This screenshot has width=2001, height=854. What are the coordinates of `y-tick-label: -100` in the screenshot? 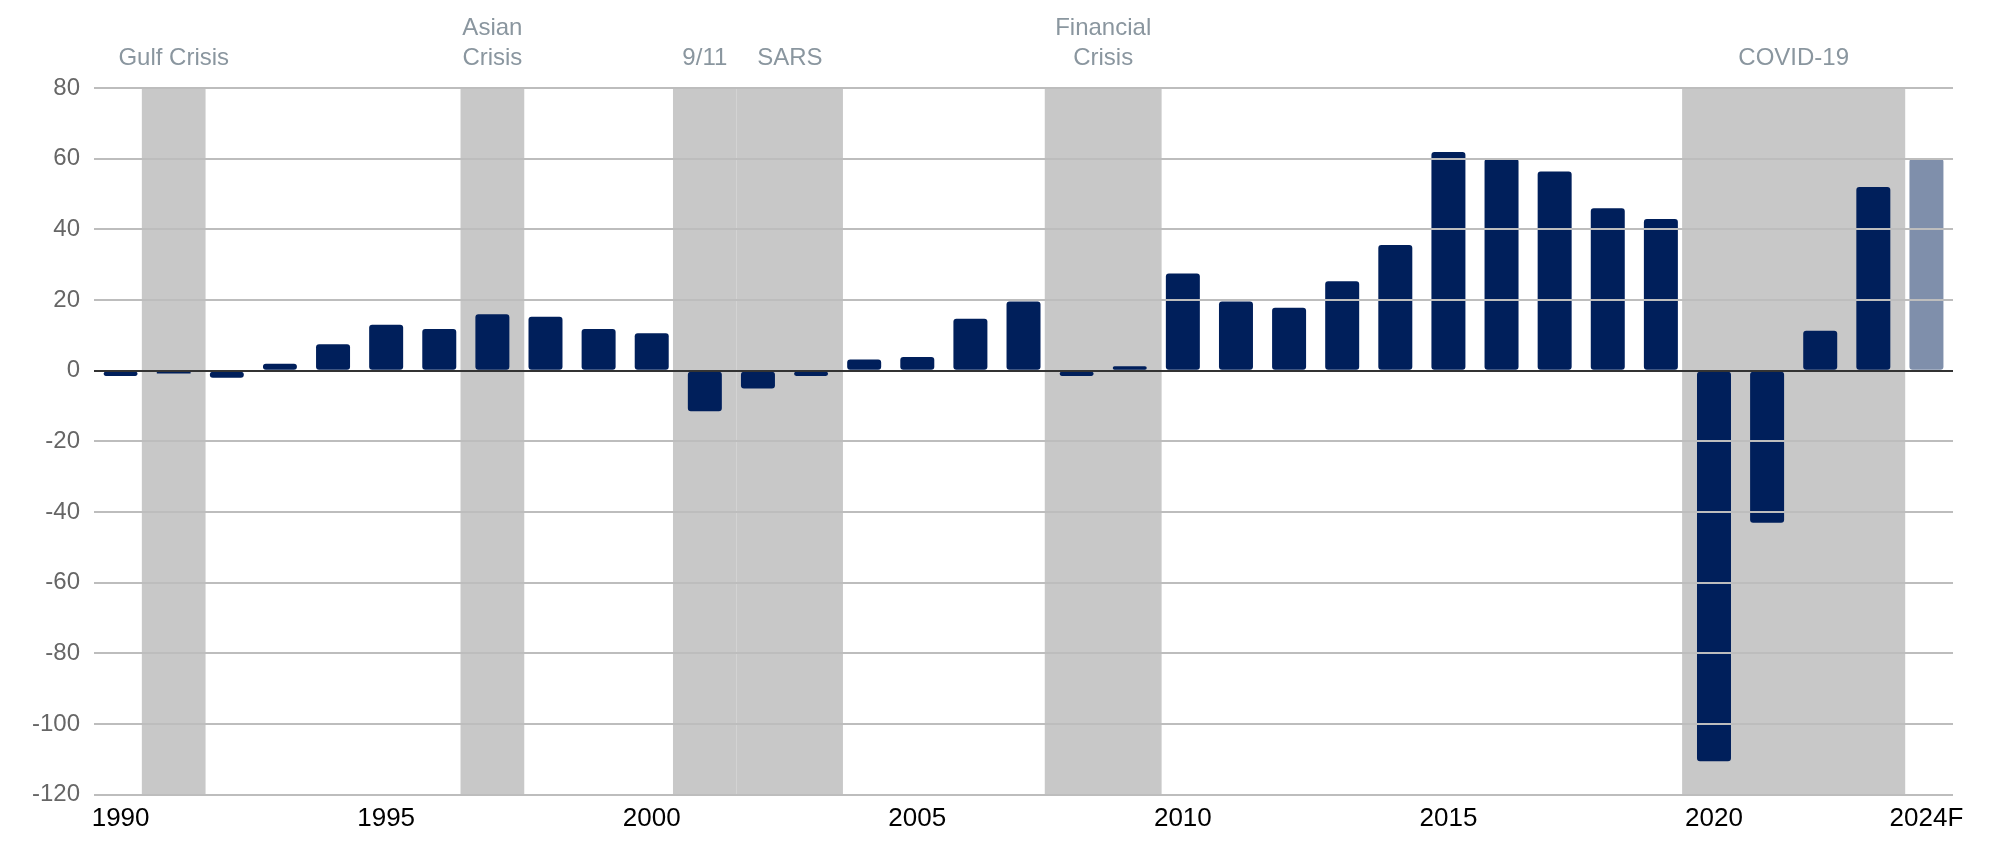 It's located at (56, 722).